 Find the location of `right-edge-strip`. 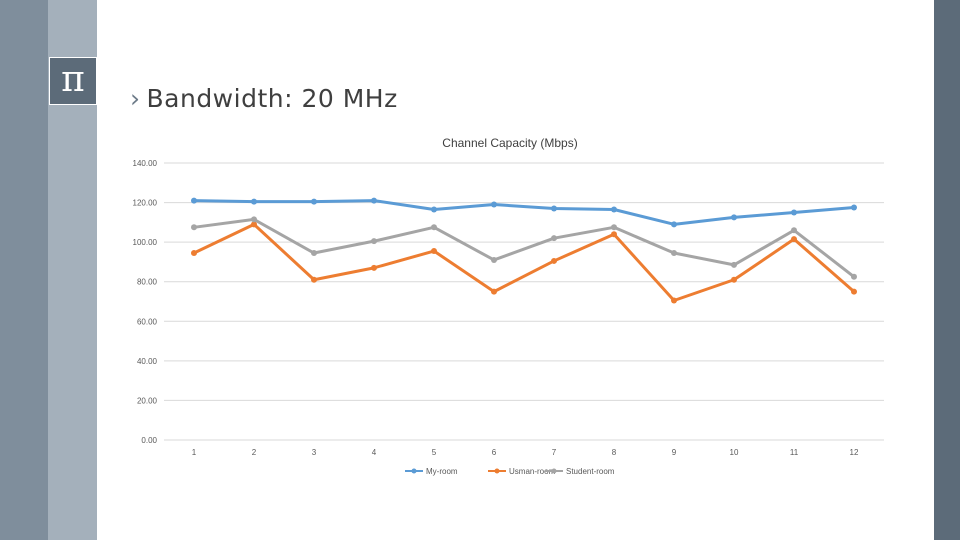

right-edge-strip is located at coordinates (947, 270).